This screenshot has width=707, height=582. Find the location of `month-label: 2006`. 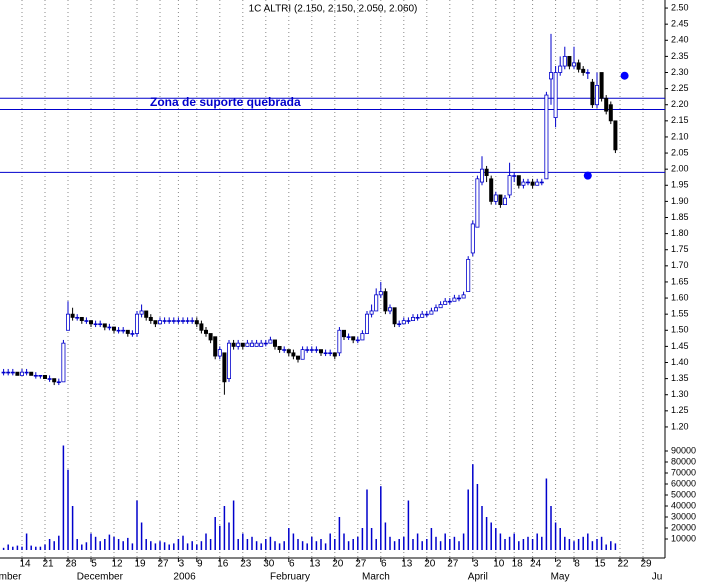

month-label: 2006 is located at coordinates (184, 577).